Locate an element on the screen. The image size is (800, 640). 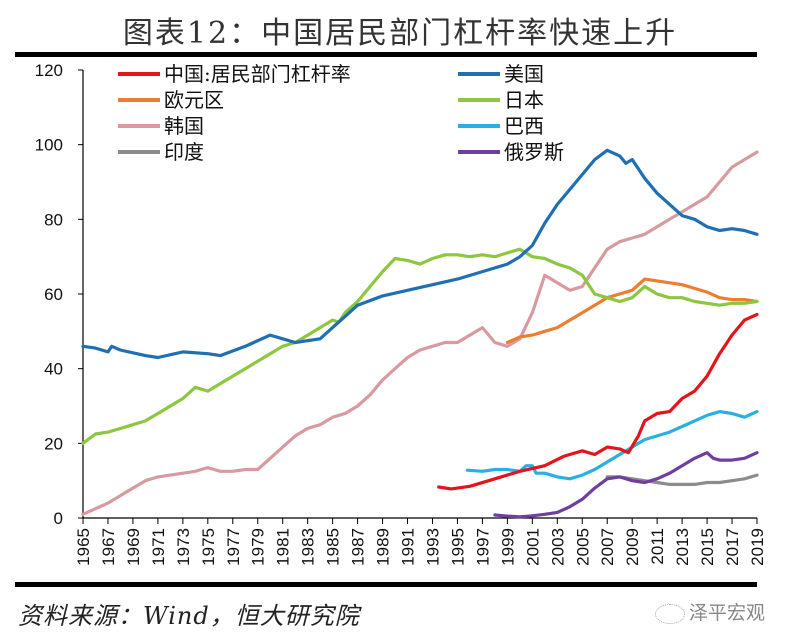
legend-label: 日本 is located at coordinates (524, 100).